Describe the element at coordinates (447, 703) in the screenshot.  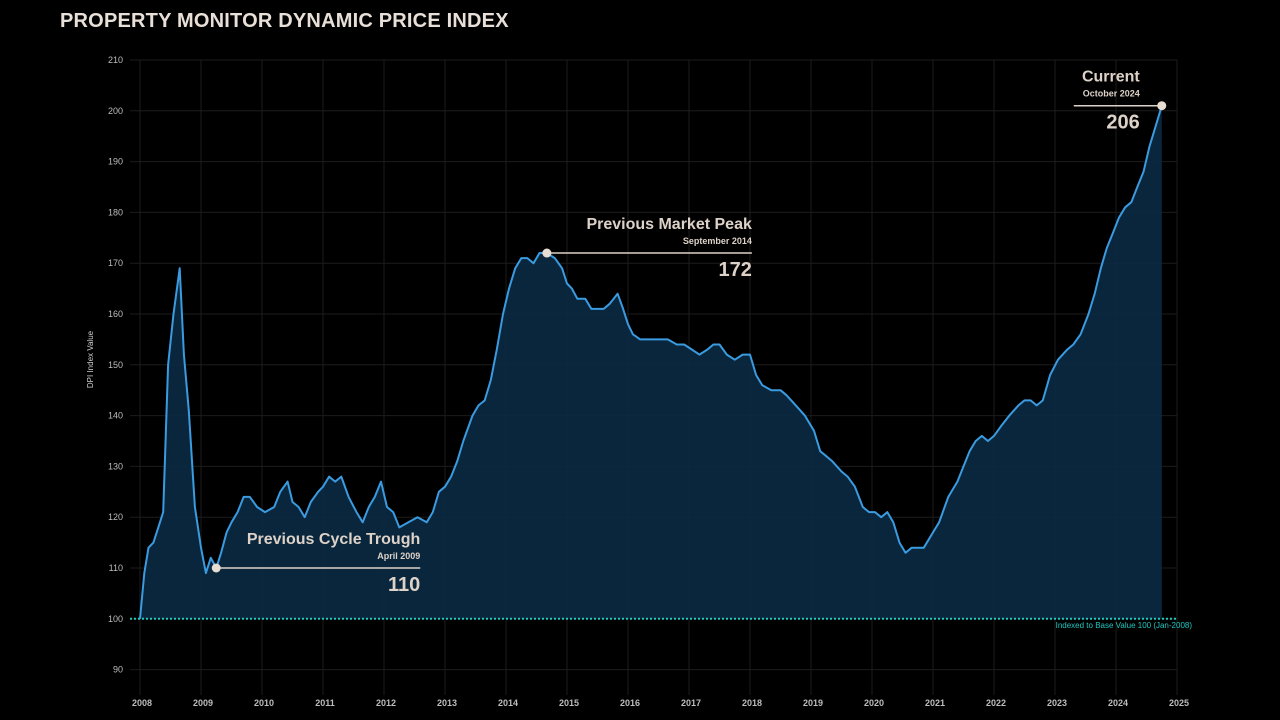
I see `x-tick-label: 2013` at that location.